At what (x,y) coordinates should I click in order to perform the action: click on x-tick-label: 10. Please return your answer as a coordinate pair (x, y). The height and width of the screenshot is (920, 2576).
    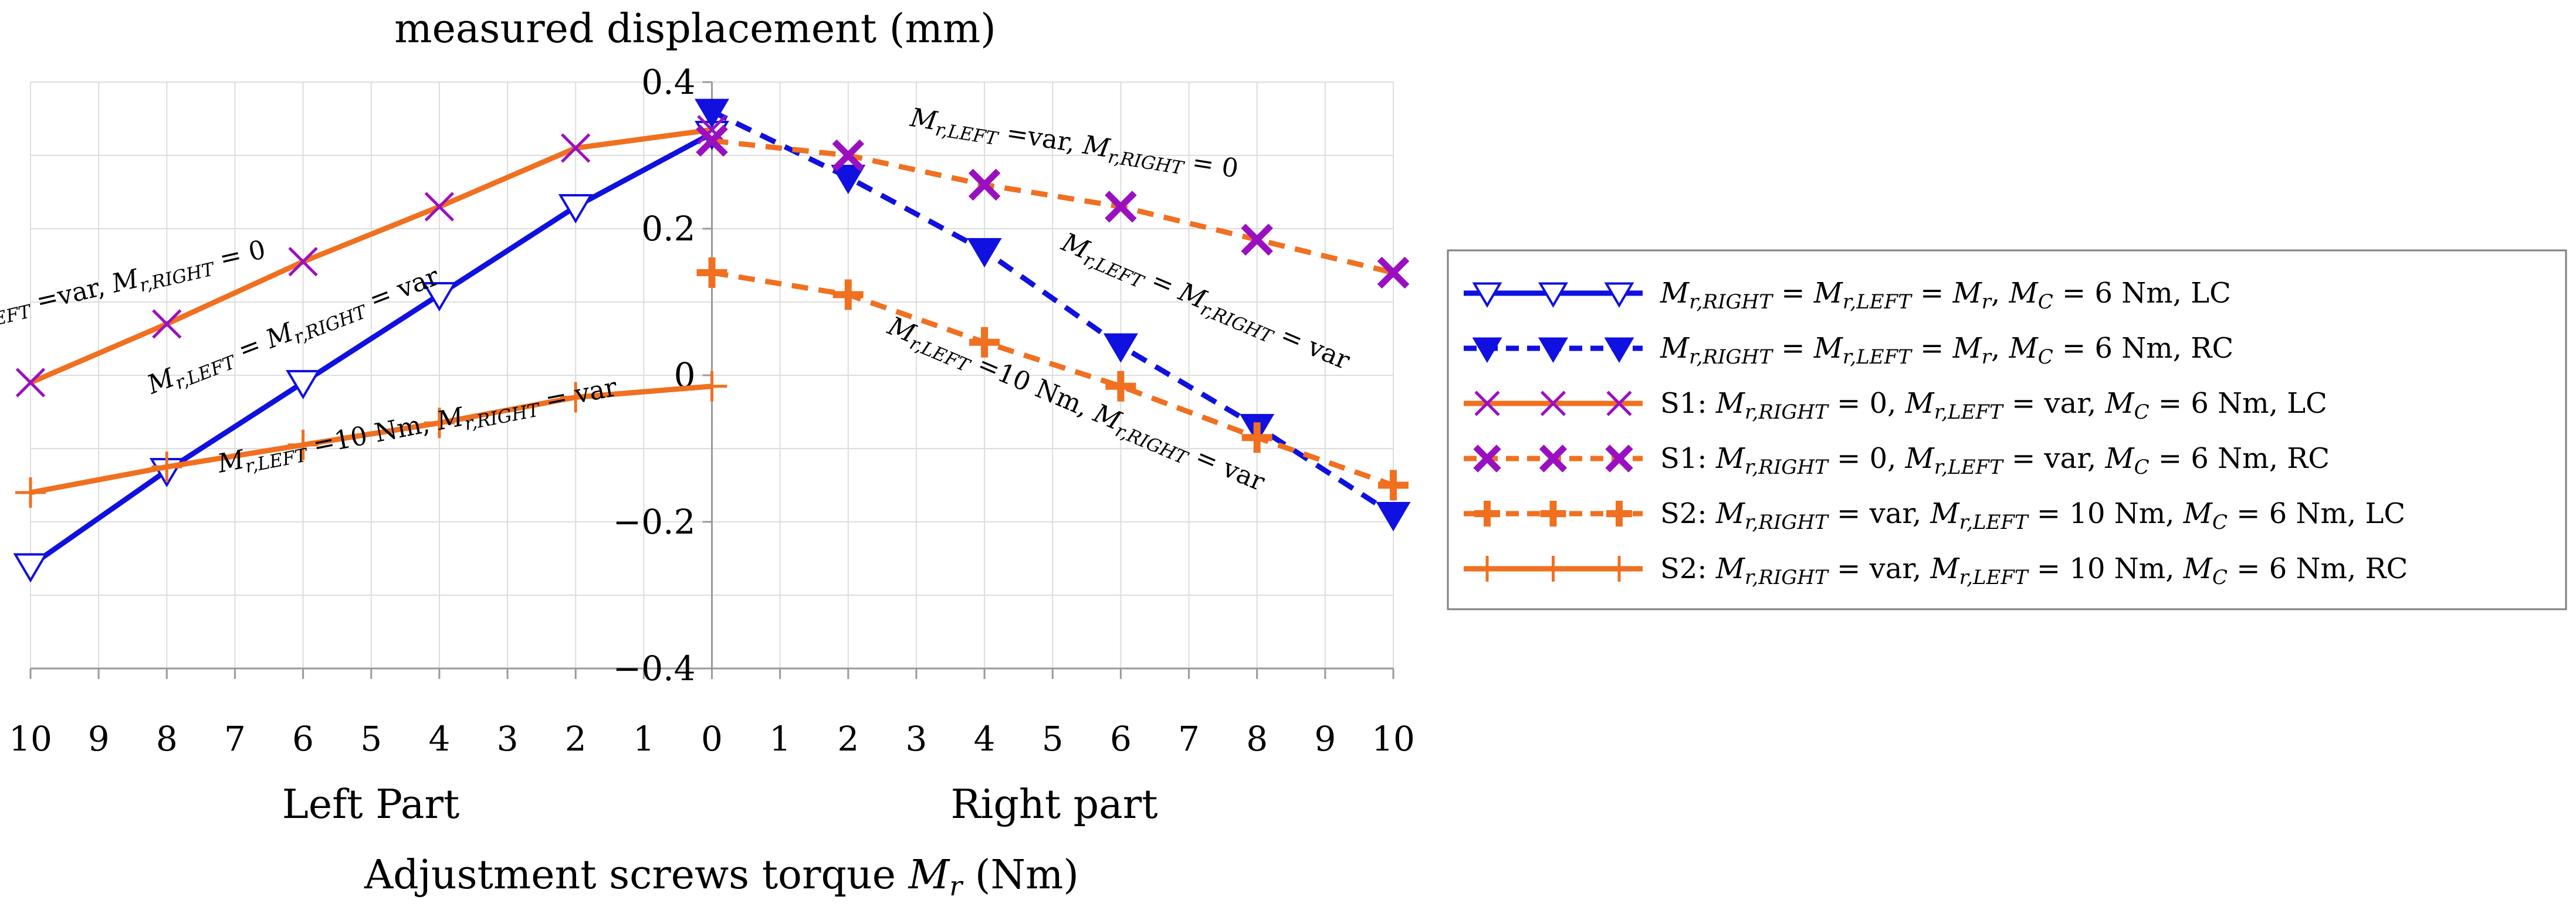
    Looking at the image, I should click on (1393, 739).